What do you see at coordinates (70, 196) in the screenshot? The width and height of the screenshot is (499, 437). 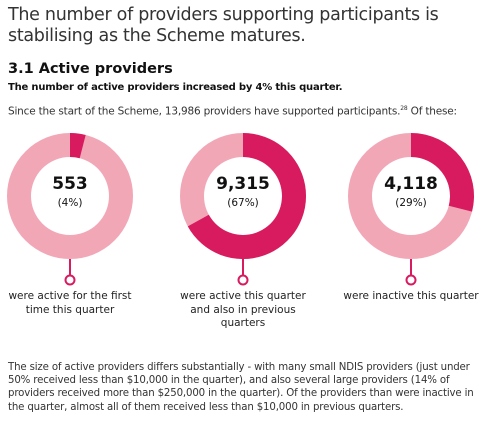 I see `donut-remainder-segment` at bounding box center [70, 196].